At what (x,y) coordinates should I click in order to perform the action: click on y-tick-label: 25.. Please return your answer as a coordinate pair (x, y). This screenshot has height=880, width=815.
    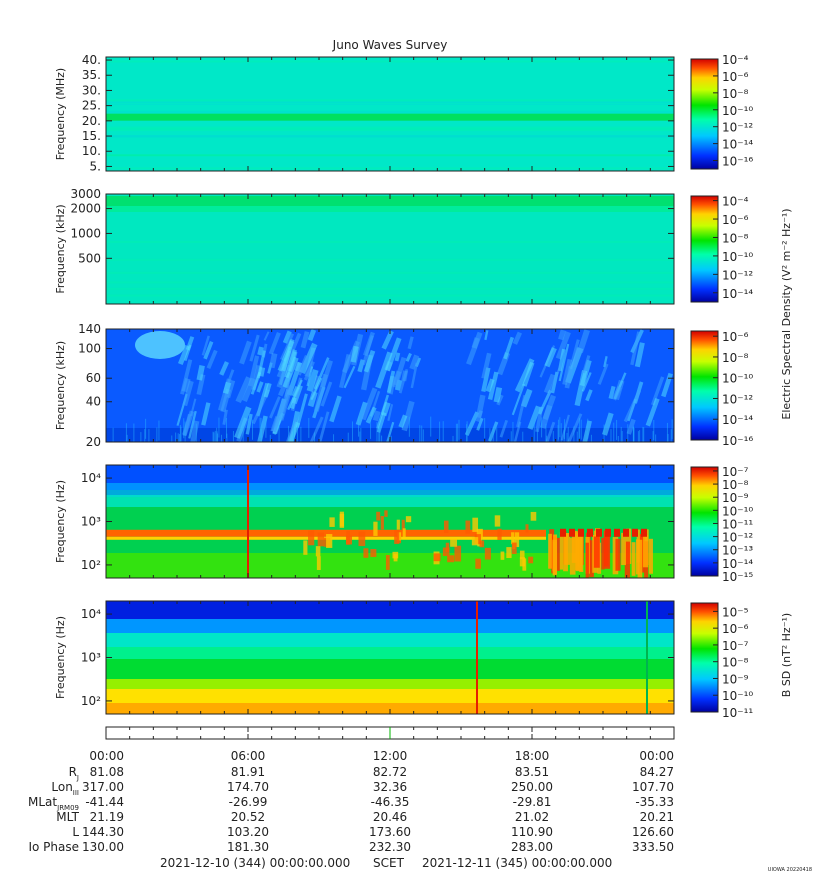
    Looking at the image, I should click on (91, 106).